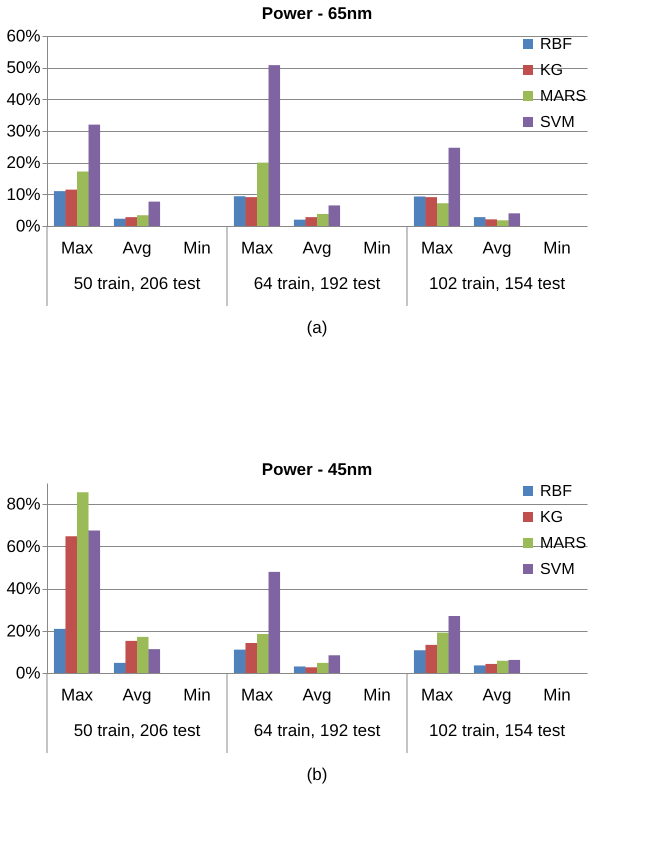  What do you see at coordinates (317, 774) in the screenshot?
I see `text: (b)` at bounding box center [317, 774].